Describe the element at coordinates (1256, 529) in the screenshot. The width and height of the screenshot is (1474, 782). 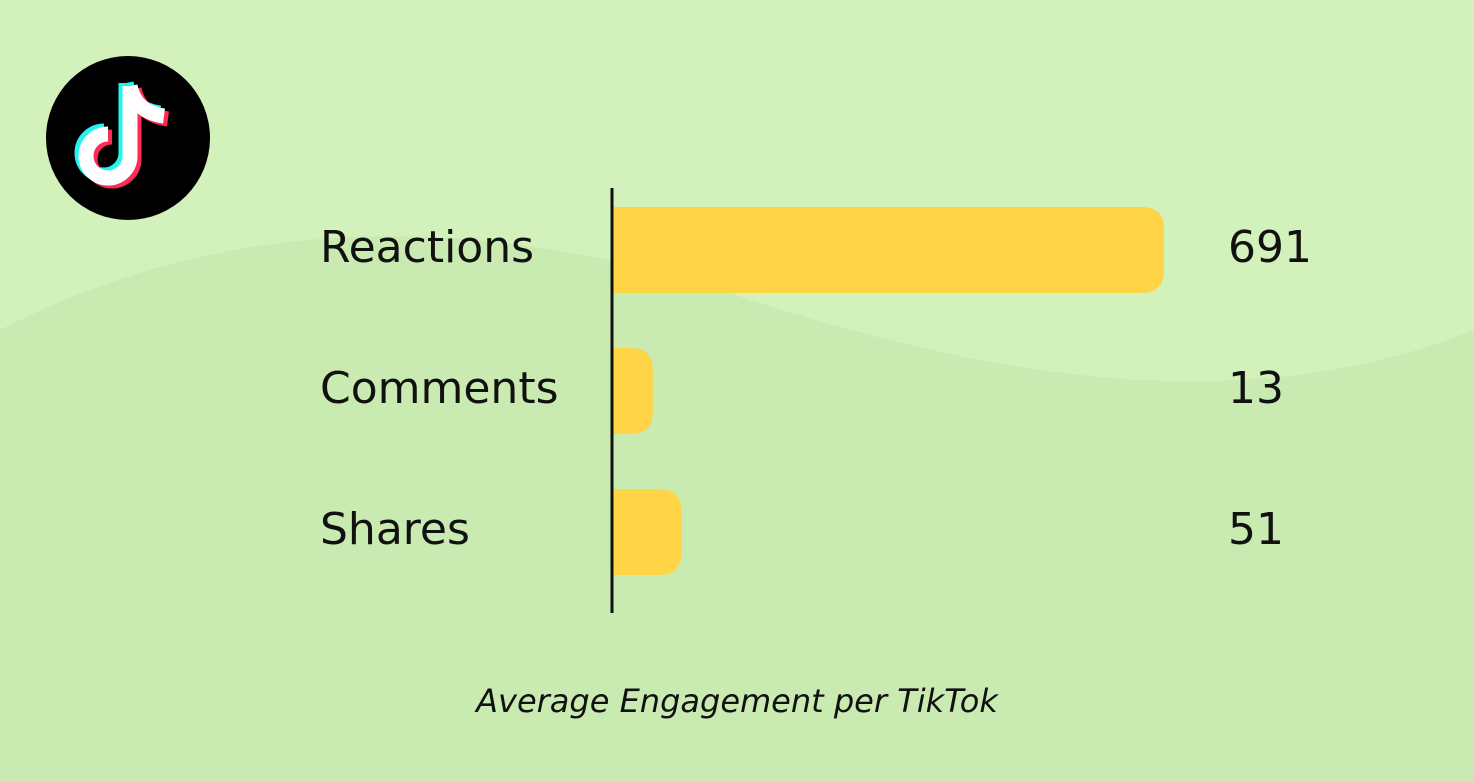
I see `value-label: 51` at that location.